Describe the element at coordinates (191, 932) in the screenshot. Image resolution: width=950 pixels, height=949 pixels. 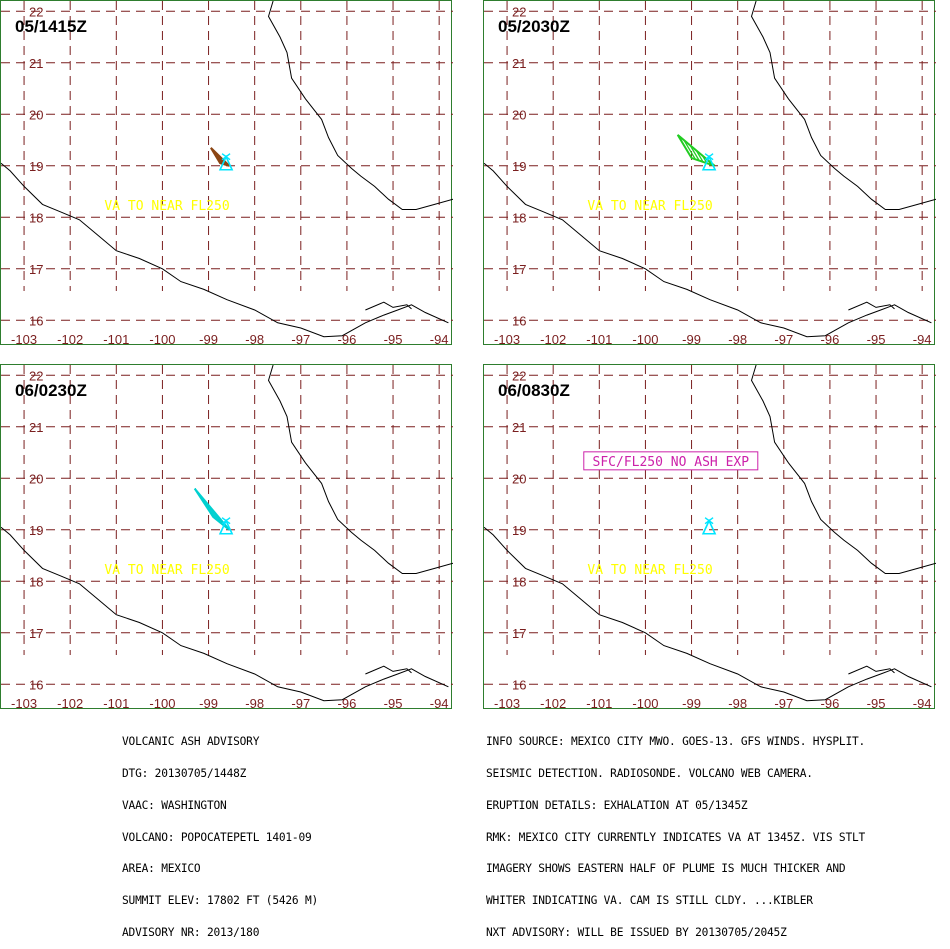
I see `advisory-line: ADVISORY NR: 2013/180` at that location.